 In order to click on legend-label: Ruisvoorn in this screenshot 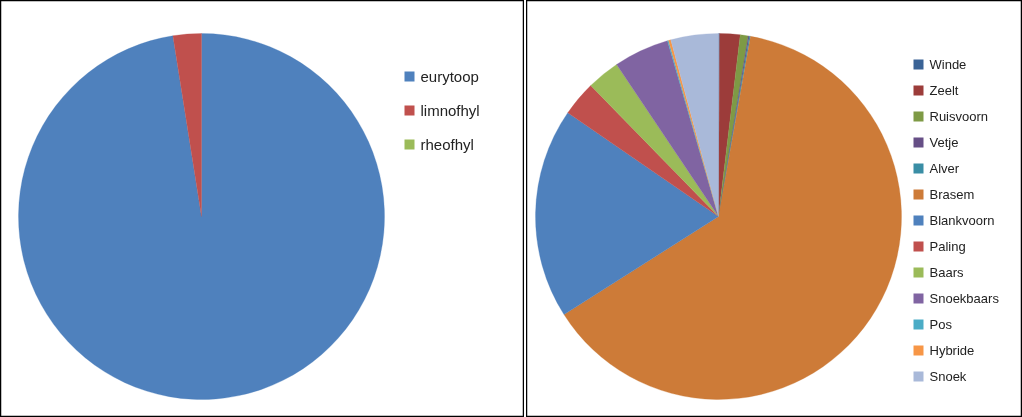, I will do `click(959, 116)`.